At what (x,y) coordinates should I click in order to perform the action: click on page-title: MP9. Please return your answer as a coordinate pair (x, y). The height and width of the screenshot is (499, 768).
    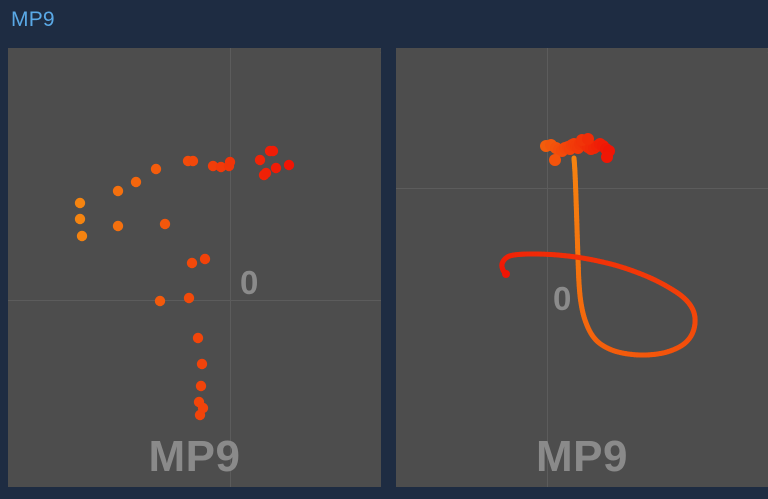
    Looking at the image, I should click on (33, 19).